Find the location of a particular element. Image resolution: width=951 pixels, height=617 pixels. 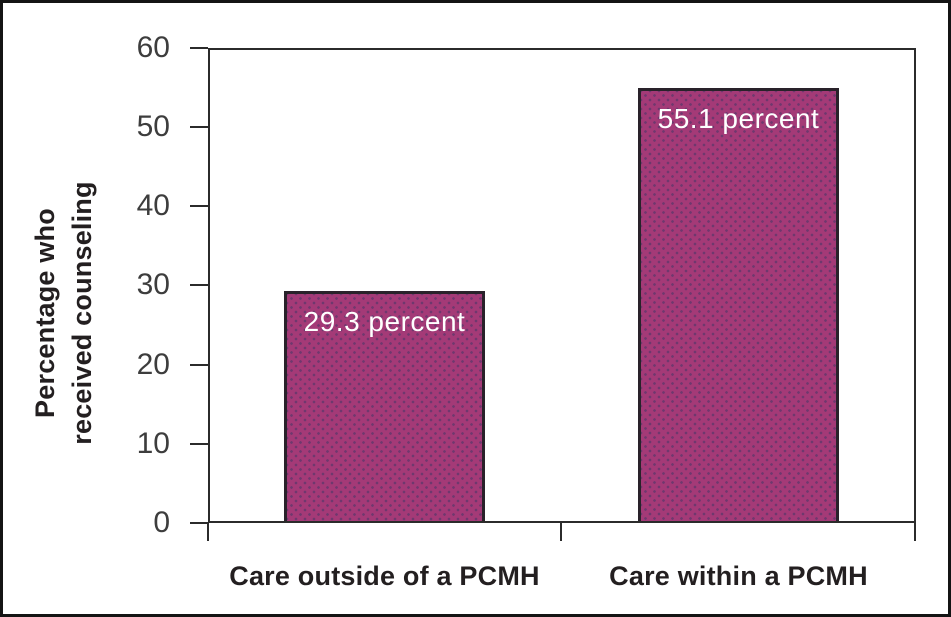

y-tick-row-20: 20 is located at coordinates (135, 365).